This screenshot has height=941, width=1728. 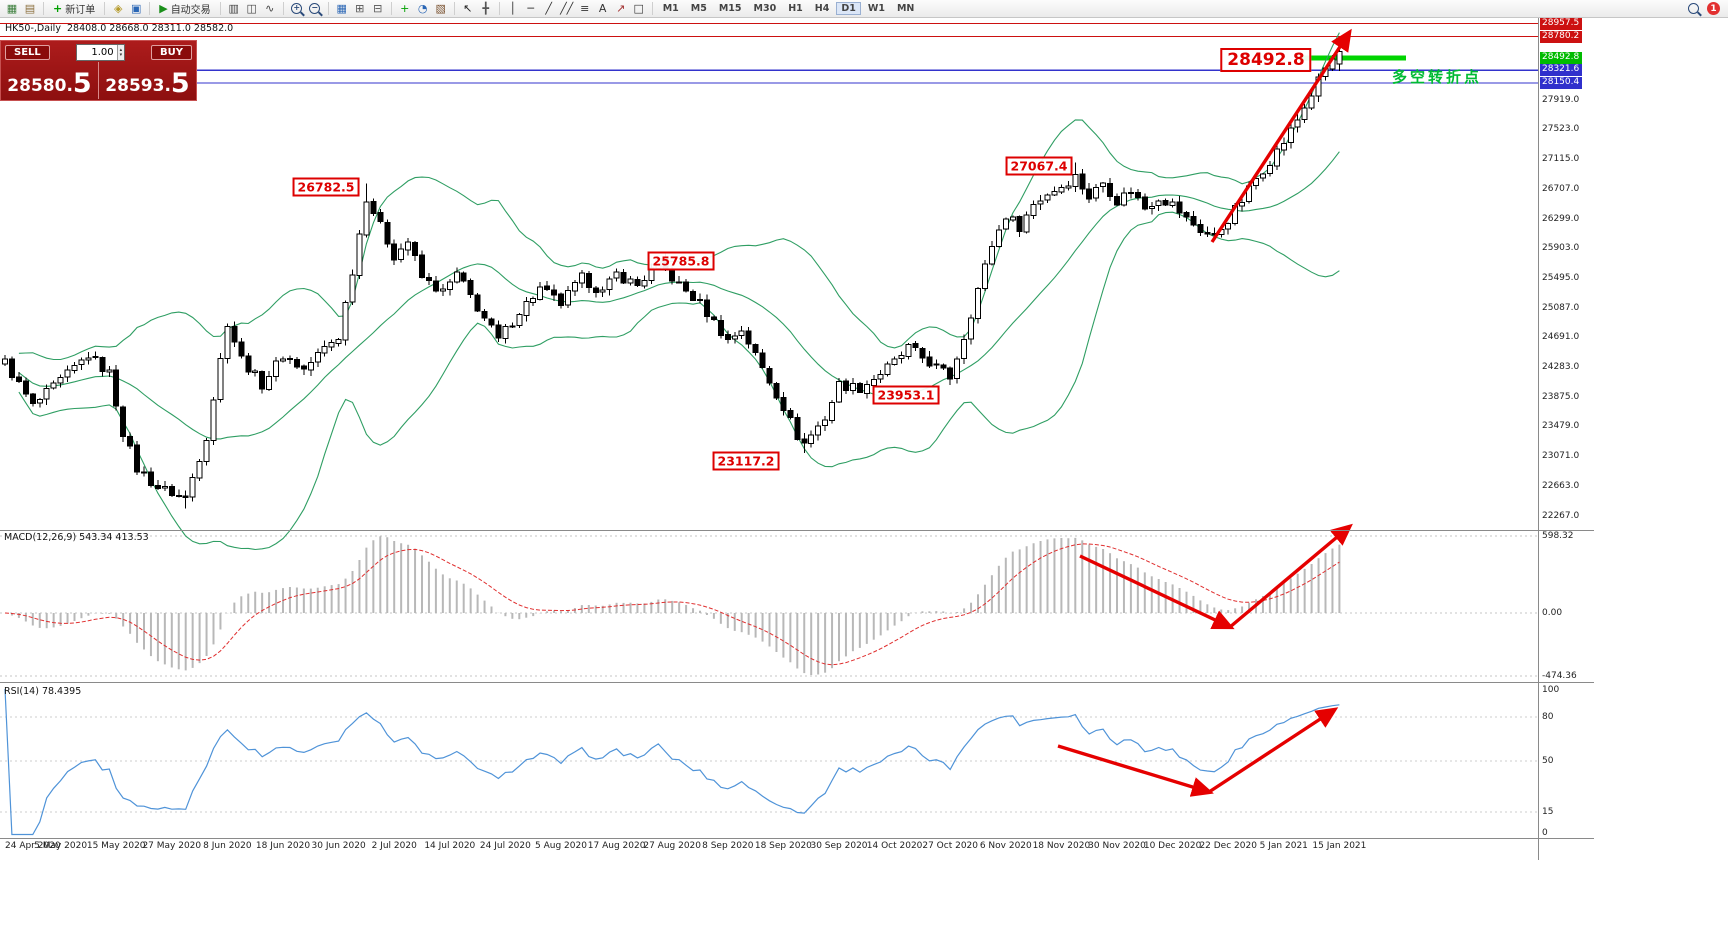 What do you see at coordinates (468, 8) in the screenshot?
I see `cursor-icon: ↖` at bounding box center [468, 8].